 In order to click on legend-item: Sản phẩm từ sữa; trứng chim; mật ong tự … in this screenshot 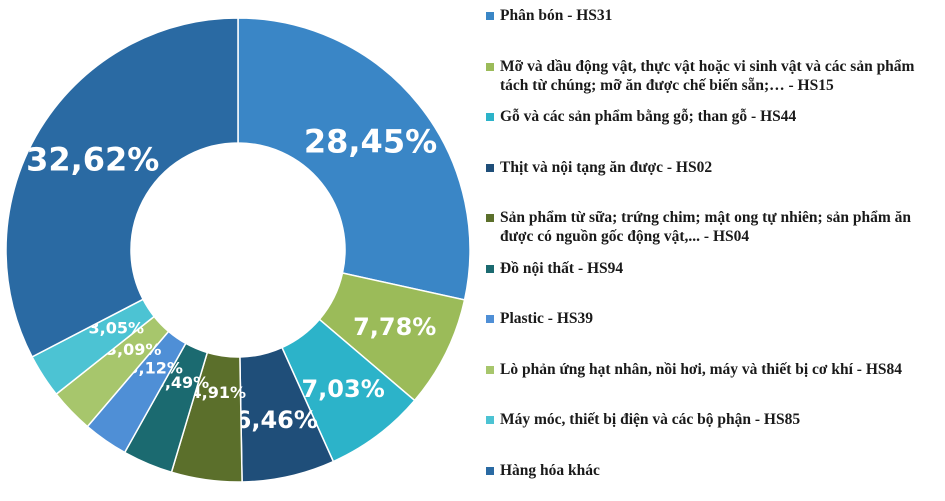, I will do `click(713, 228)`.